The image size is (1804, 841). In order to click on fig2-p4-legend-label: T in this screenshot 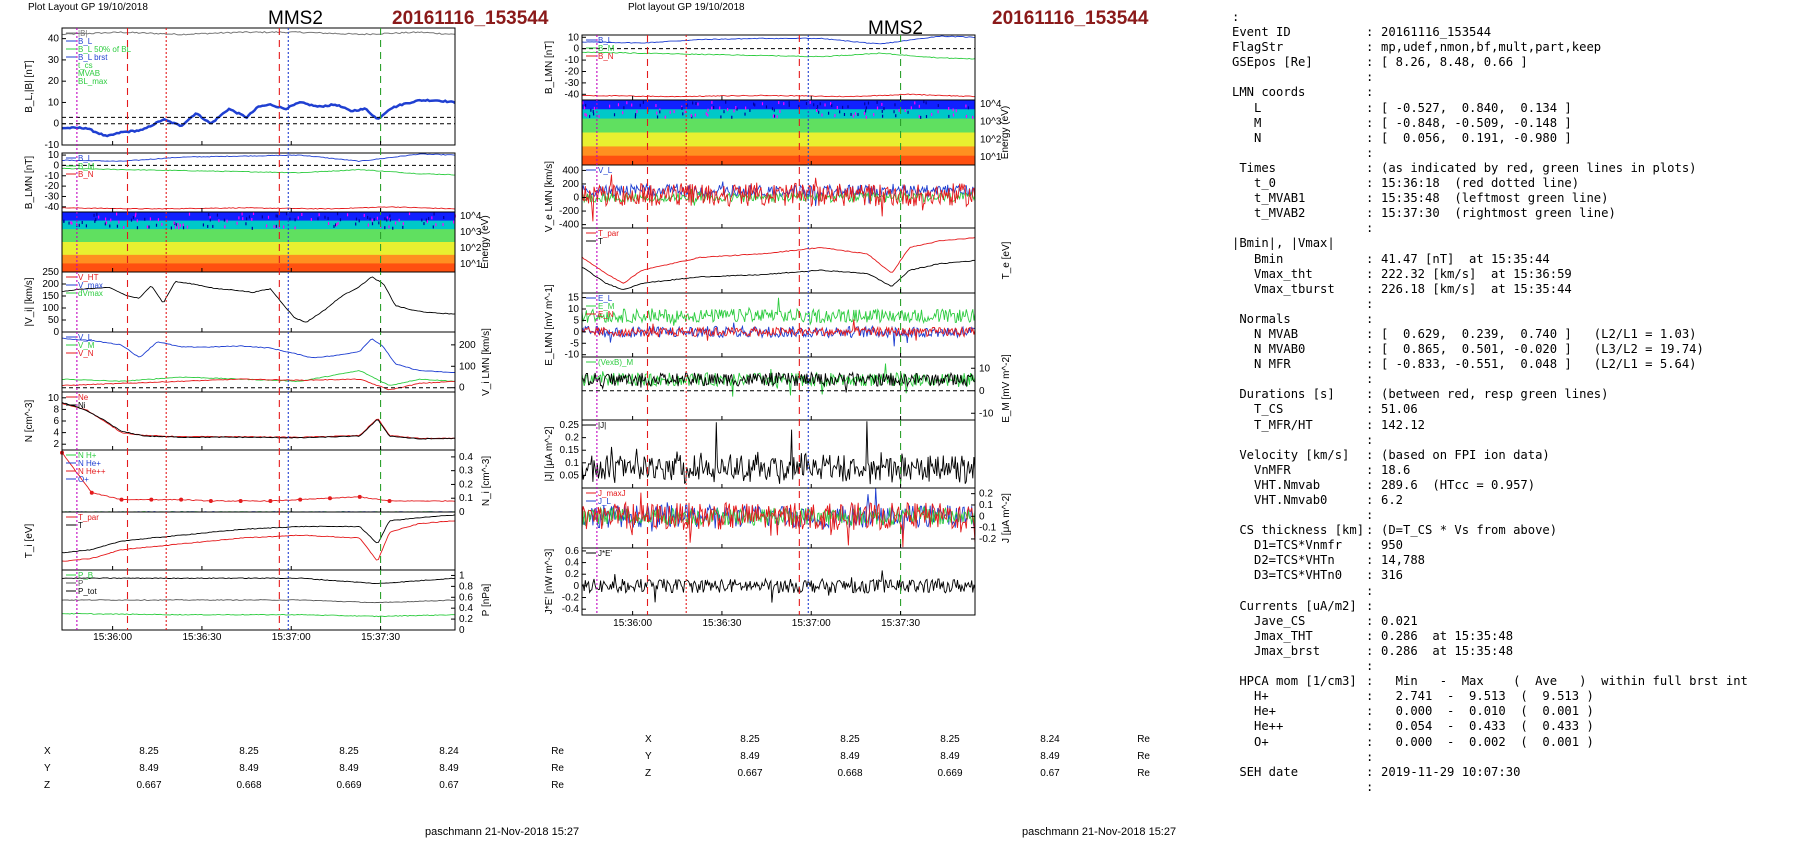, I will do `click(600, 241)`.